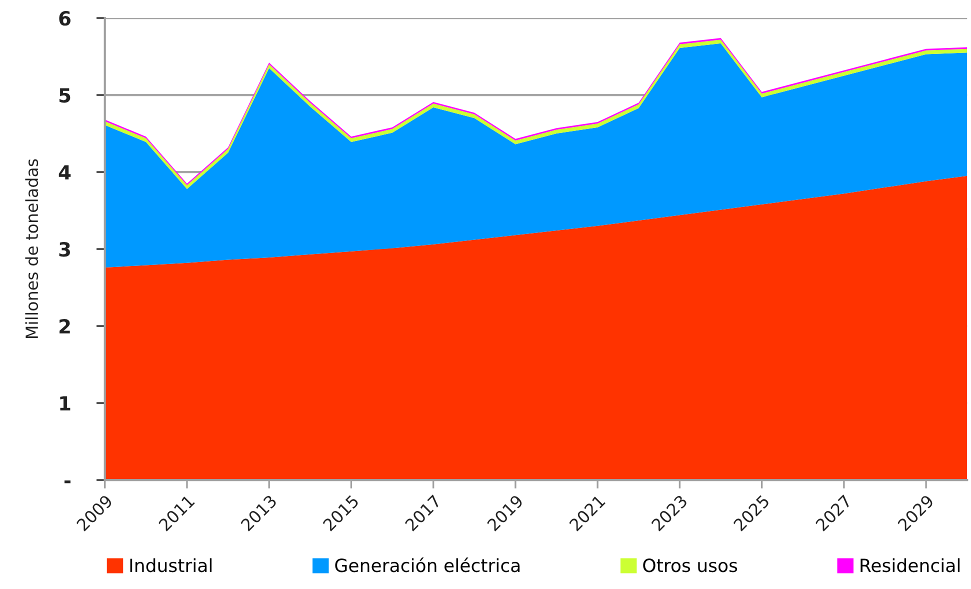 This screenshot has width=971, height=589. I want to click on y-tick-label: 5, so click(65, 95).